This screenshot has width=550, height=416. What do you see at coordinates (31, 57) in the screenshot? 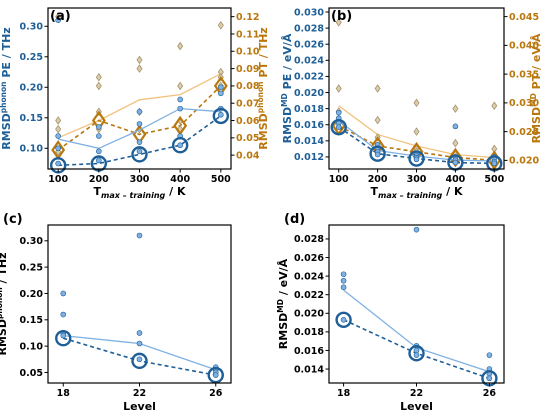
I see `panel-a-y-tick-label-3: 0.25` at bounding box center [31, 57].